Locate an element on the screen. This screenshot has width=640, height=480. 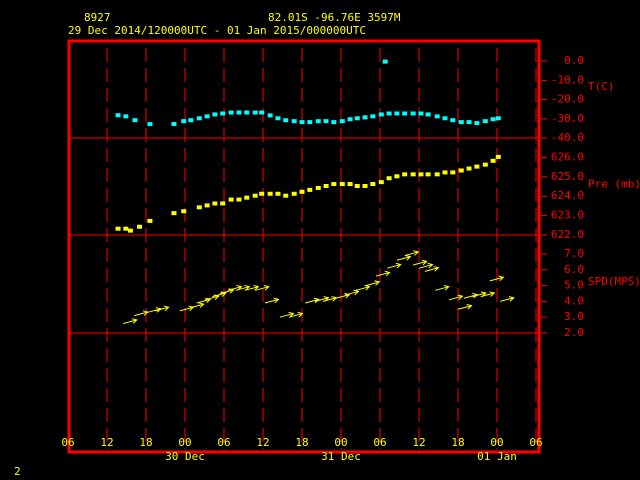
date-label: 31 Dec is located at coordinates (341, 456).